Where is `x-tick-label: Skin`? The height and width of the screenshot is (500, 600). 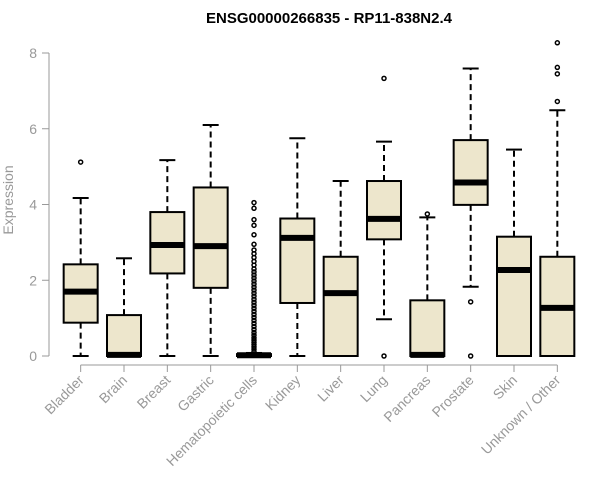
x-tick-label: Skin is located at coordinates (505, 387).